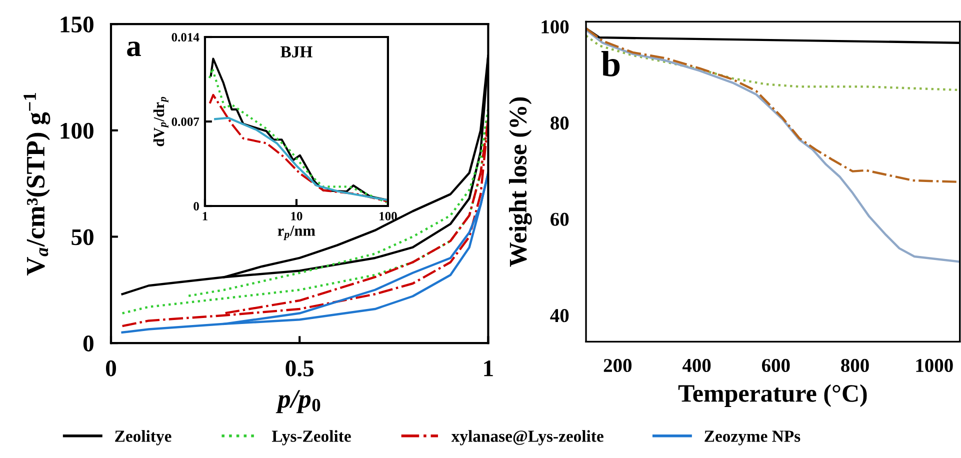  Describe the element at coordinates (776, 365) in the screenshot. I see `x-tick-label: 600` at that location.